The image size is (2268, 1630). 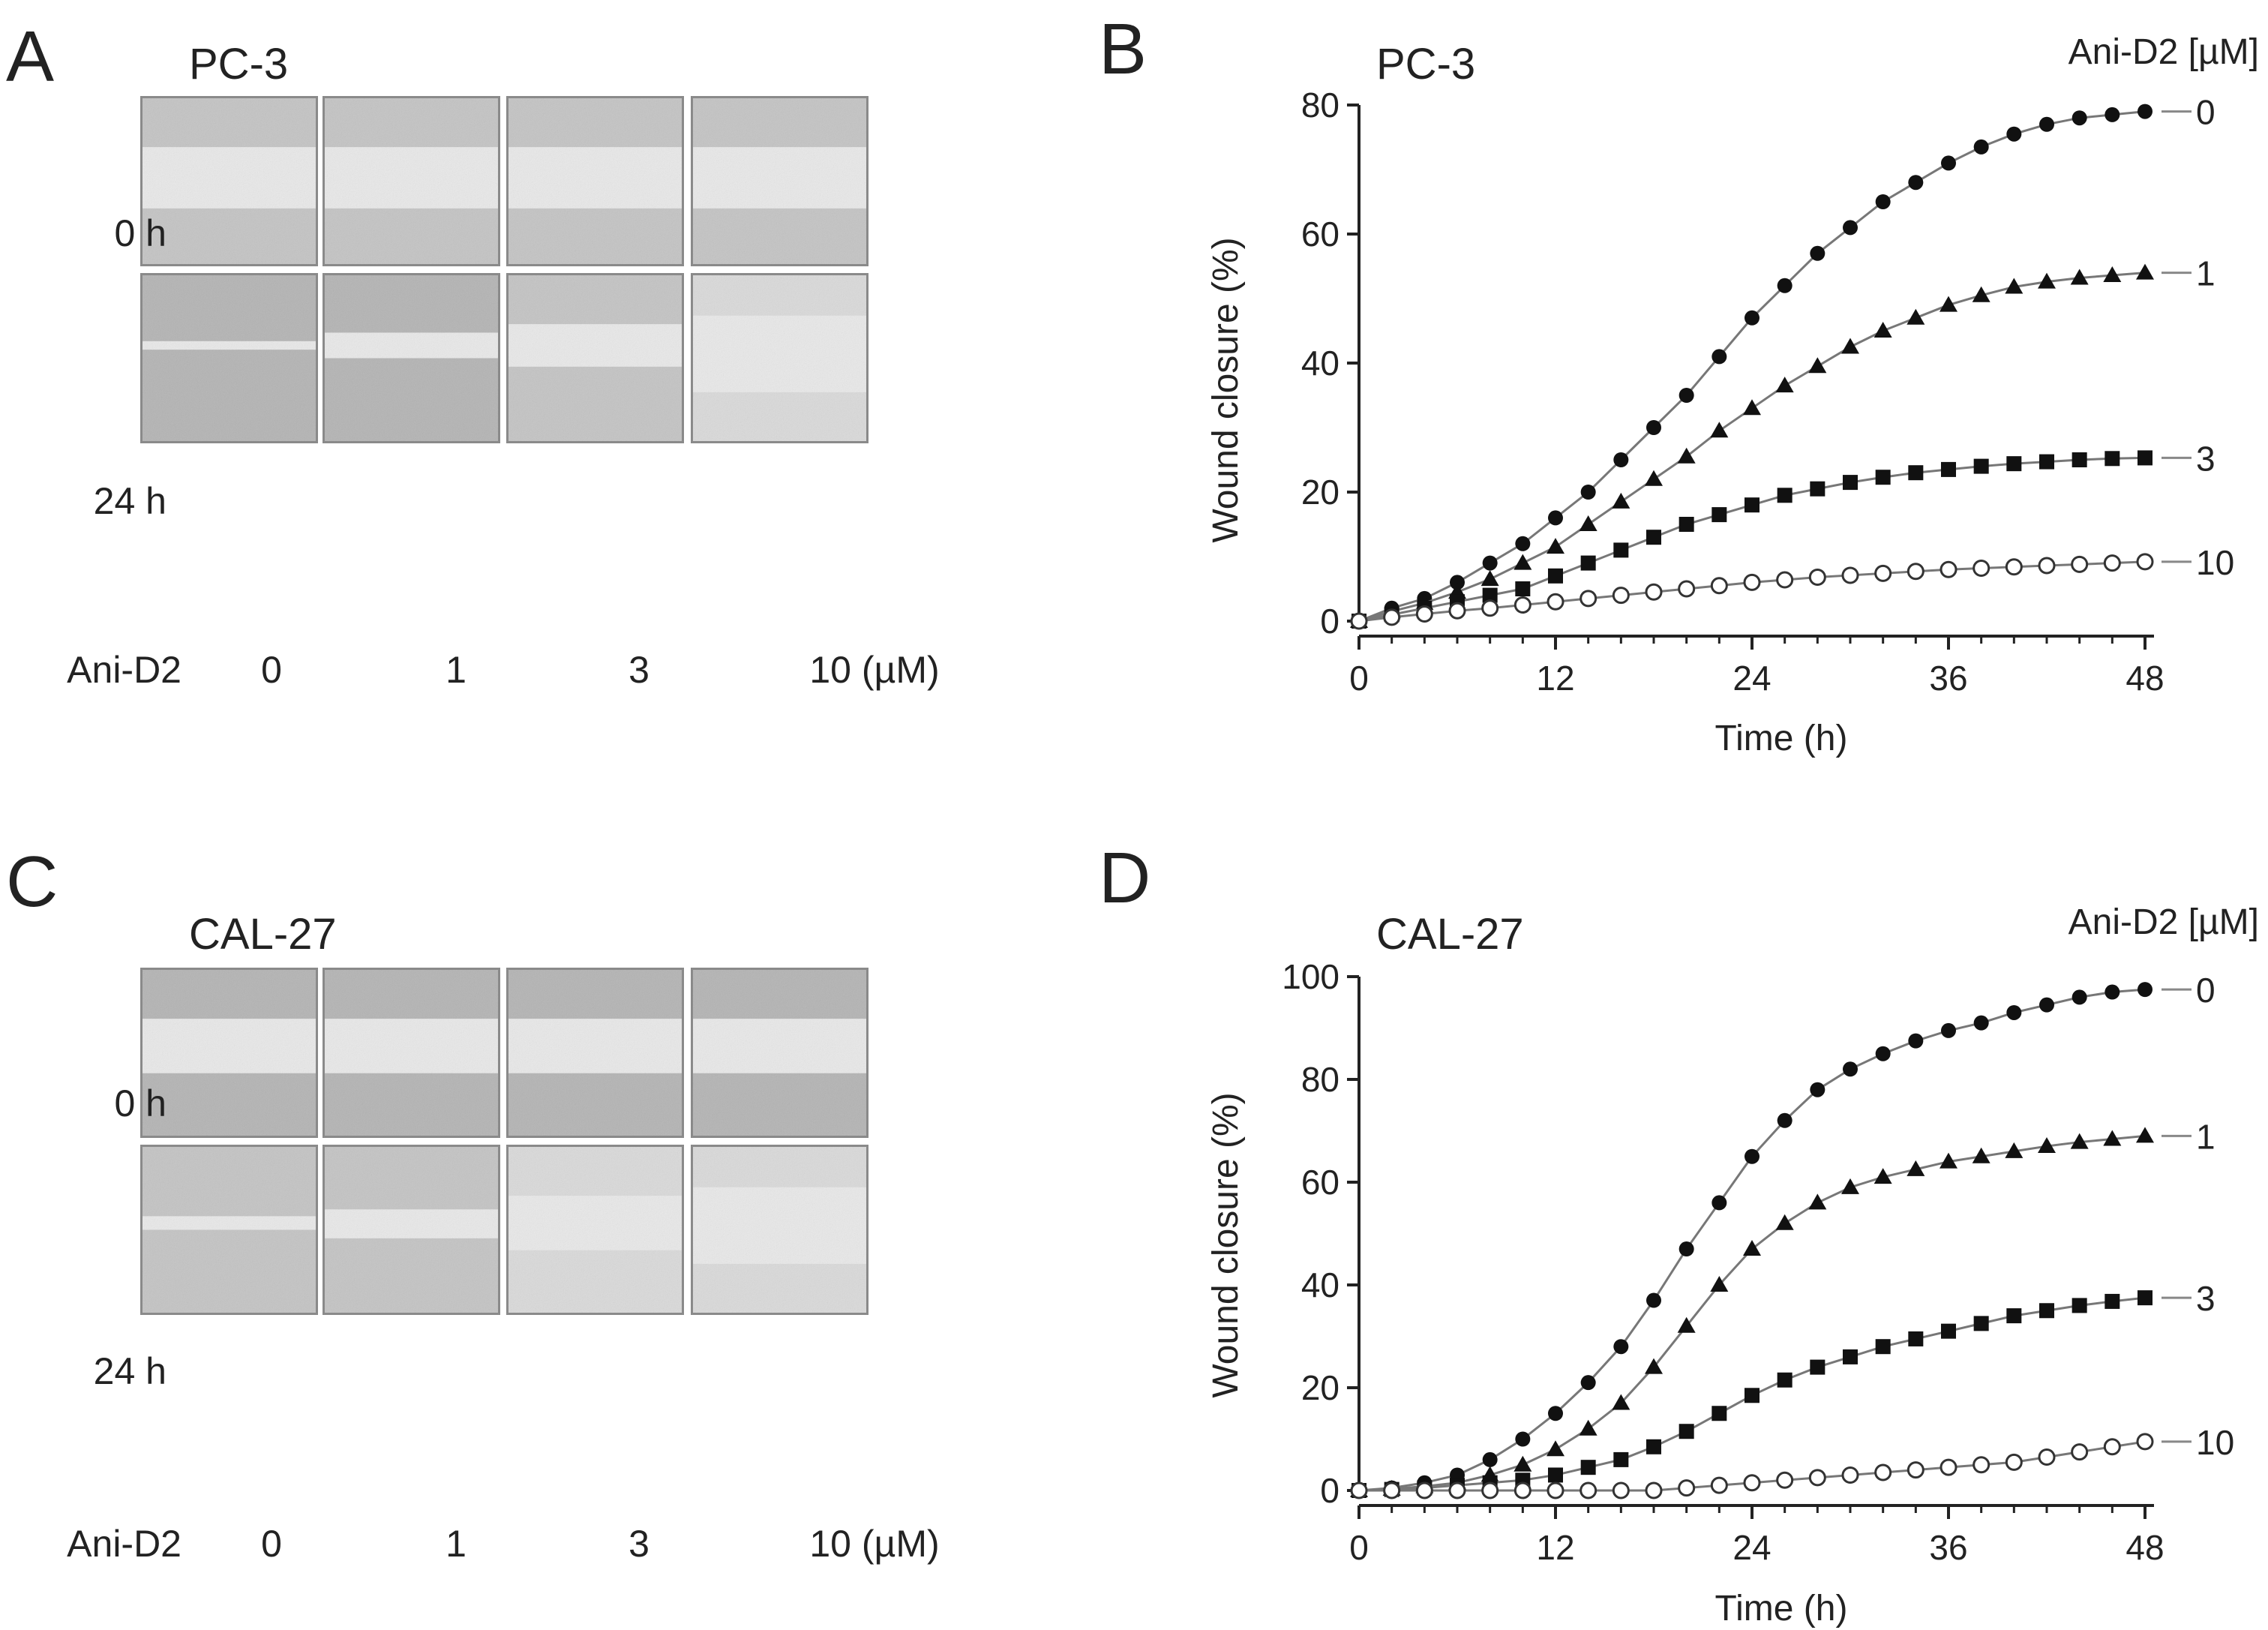 I want to click on dose-label-1: 1, so click(x=456, y=1544).